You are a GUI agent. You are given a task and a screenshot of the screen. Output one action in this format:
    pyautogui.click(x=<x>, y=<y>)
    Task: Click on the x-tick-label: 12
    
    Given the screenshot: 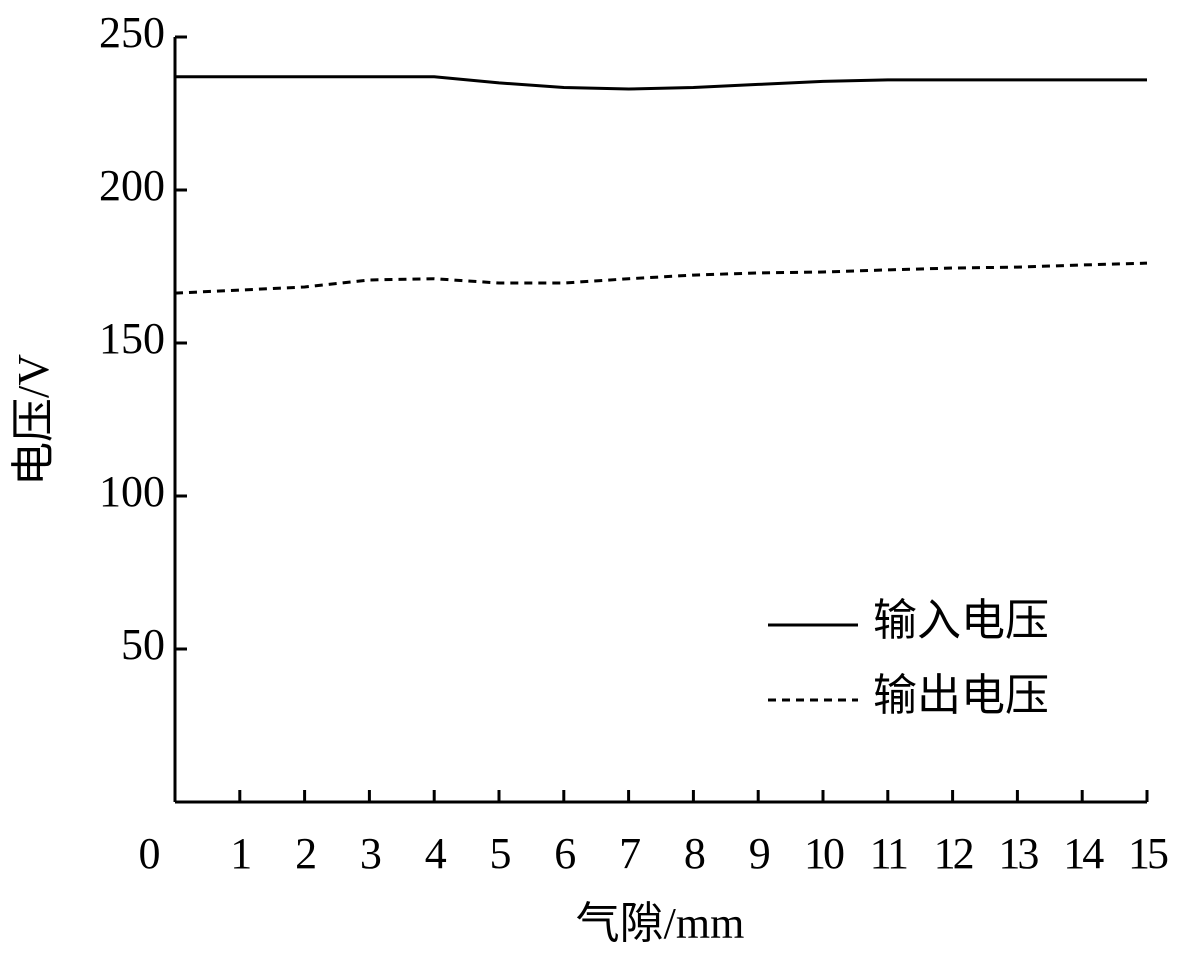 What is the action you would take?
    pyautogui.click(x=953, y=853)
    